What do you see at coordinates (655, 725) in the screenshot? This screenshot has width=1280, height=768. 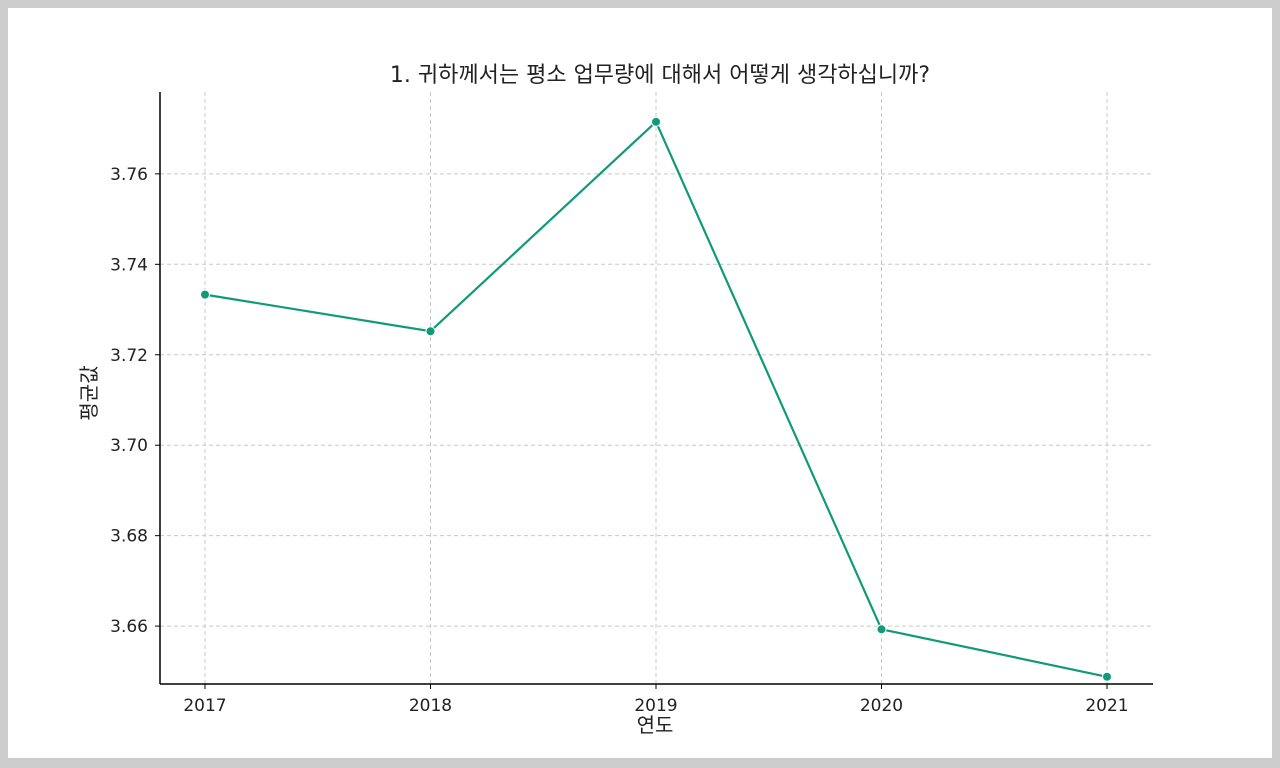 I see `x-axis-title: 연도` at bounding box center [655, 725].